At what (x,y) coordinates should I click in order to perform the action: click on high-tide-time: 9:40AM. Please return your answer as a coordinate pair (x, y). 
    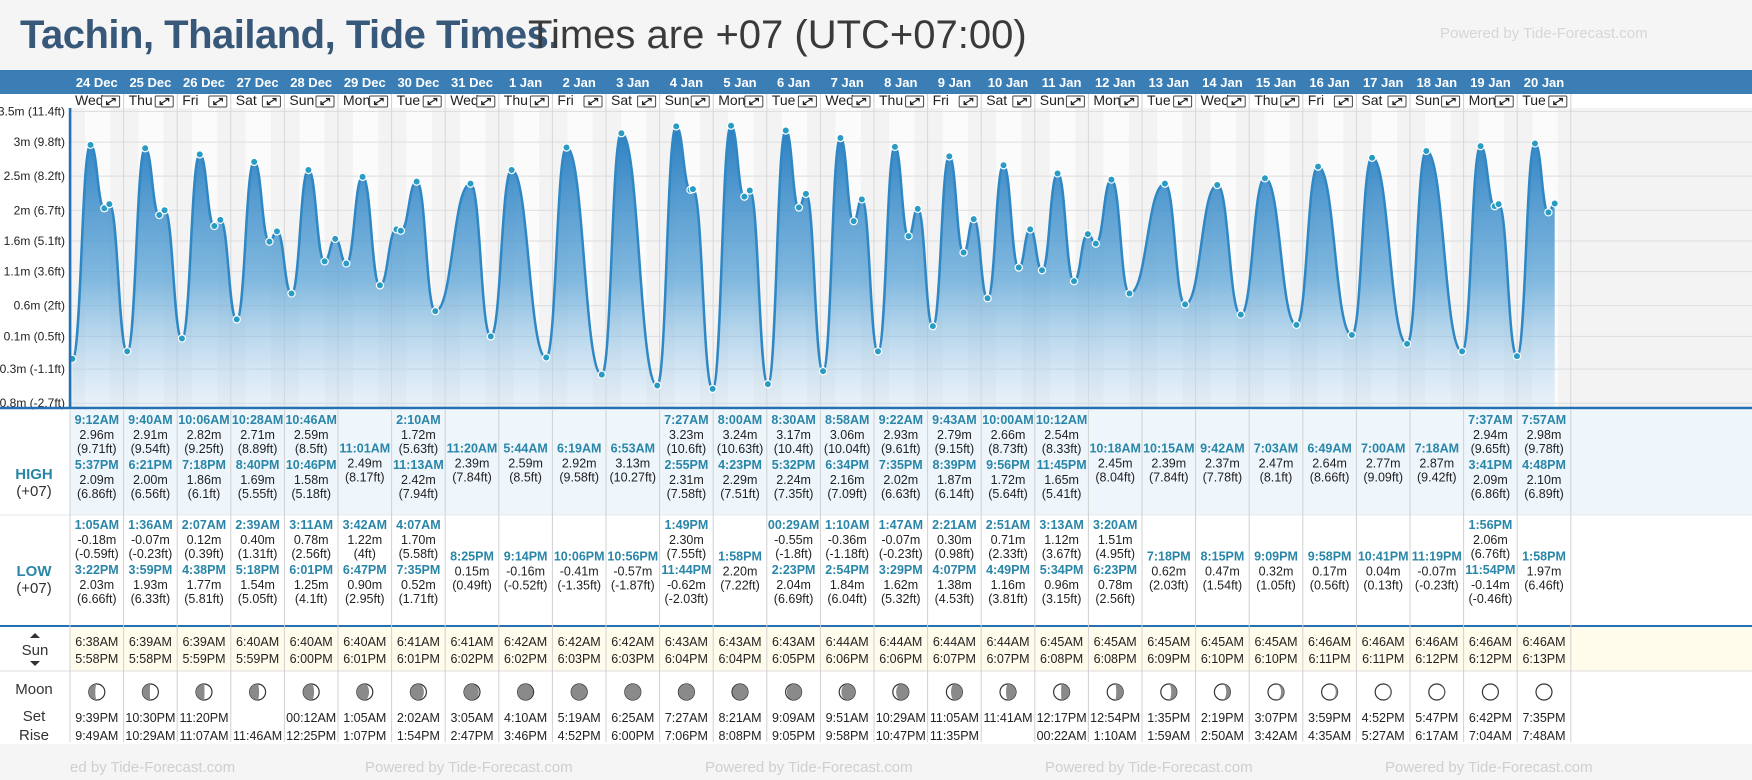
    Looking at the image, I should click on (150, 420).